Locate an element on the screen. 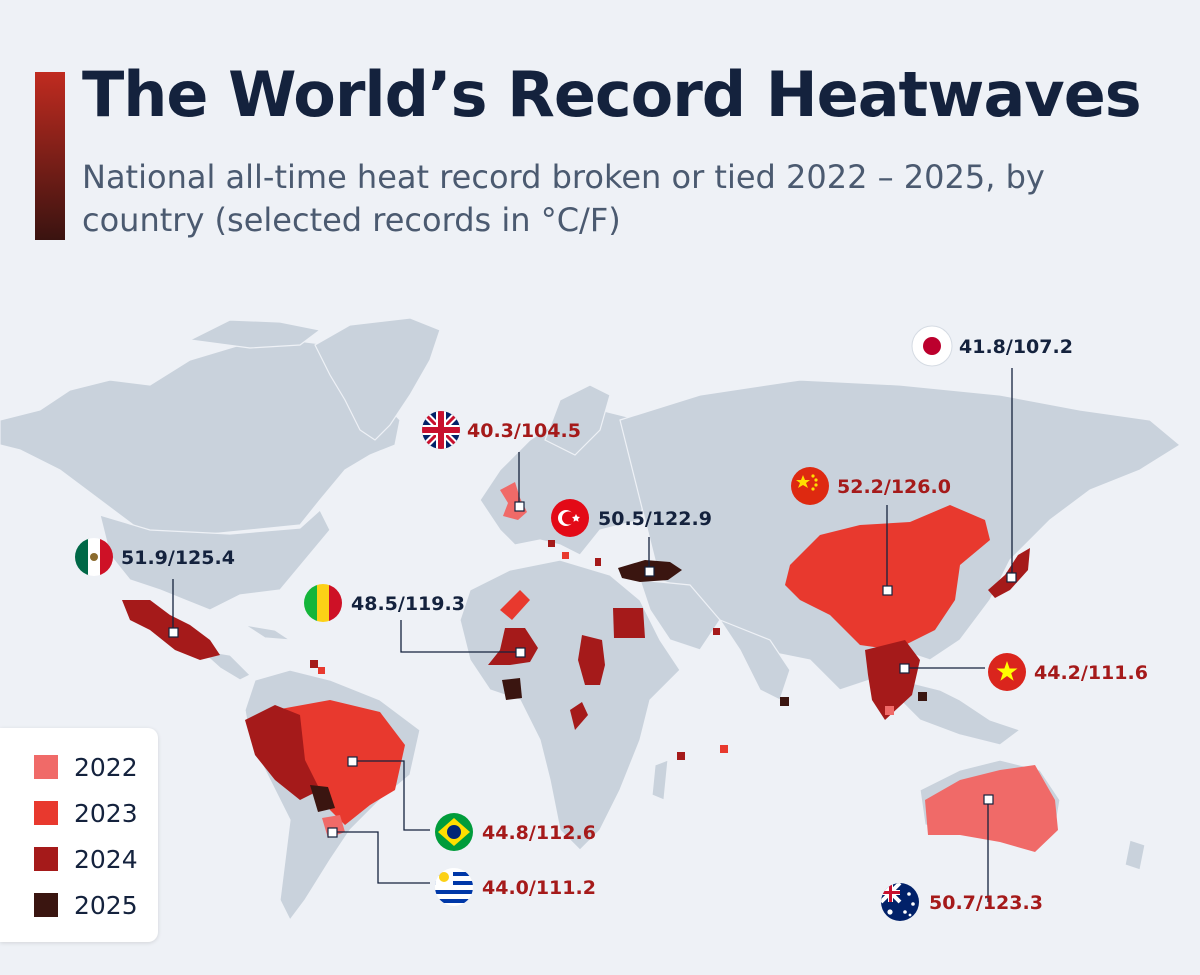 This screenshot has width=1200, height=975. title-accent-bar is located at coordinates (50, 156).